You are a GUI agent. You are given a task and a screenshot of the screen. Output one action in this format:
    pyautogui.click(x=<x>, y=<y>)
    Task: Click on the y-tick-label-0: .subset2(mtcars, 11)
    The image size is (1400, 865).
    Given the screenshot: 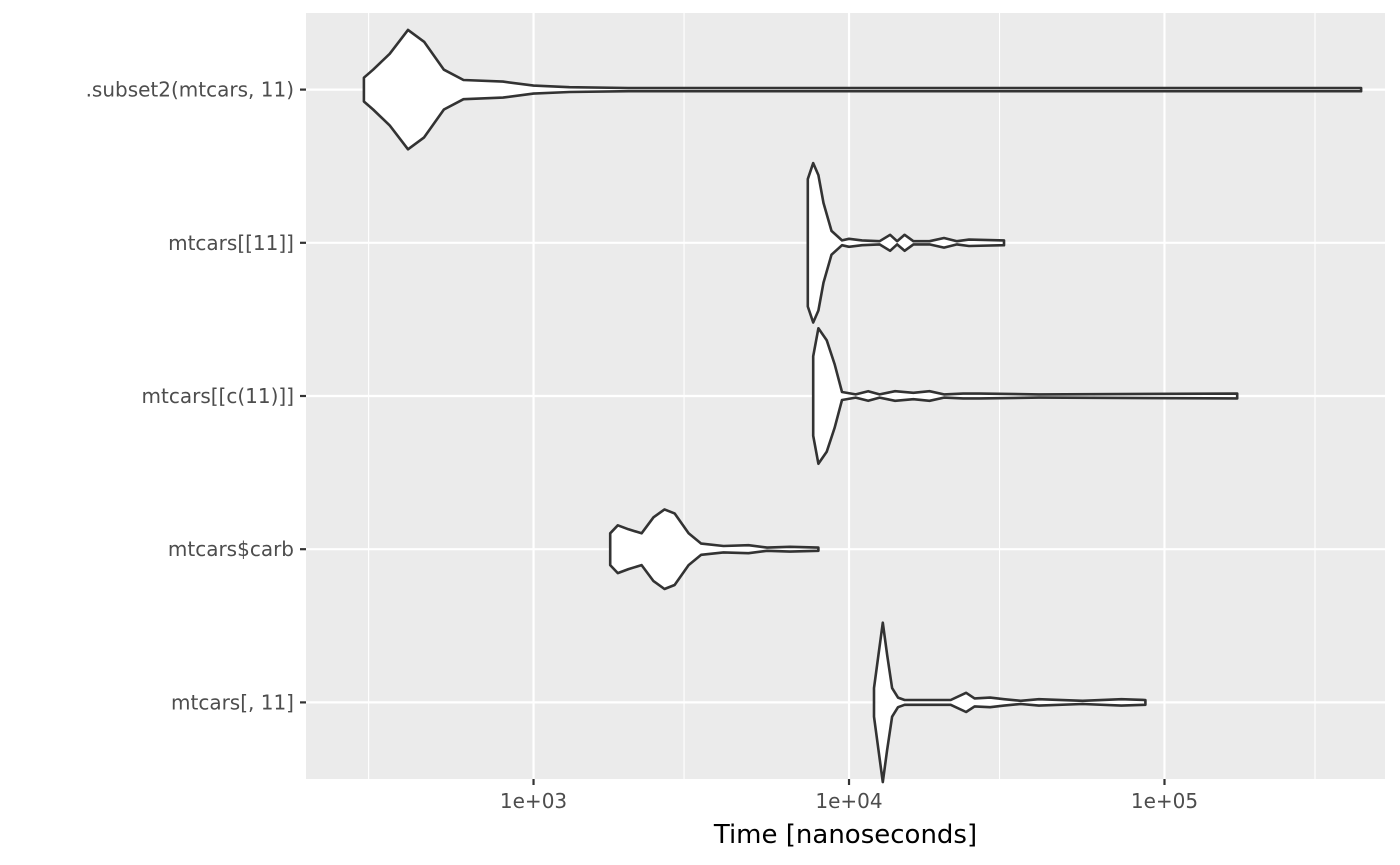 What is the action you would take?
    pyautogui.click(x=190, y=90)
    